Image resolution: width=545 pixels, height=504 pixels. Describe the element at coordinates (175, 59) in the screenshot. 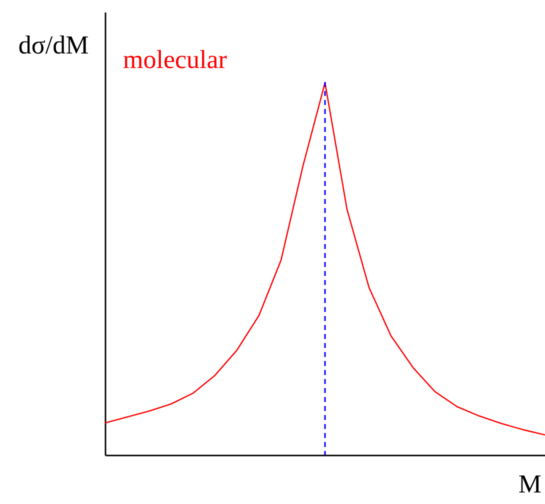

I see `text: molecular` at that location.